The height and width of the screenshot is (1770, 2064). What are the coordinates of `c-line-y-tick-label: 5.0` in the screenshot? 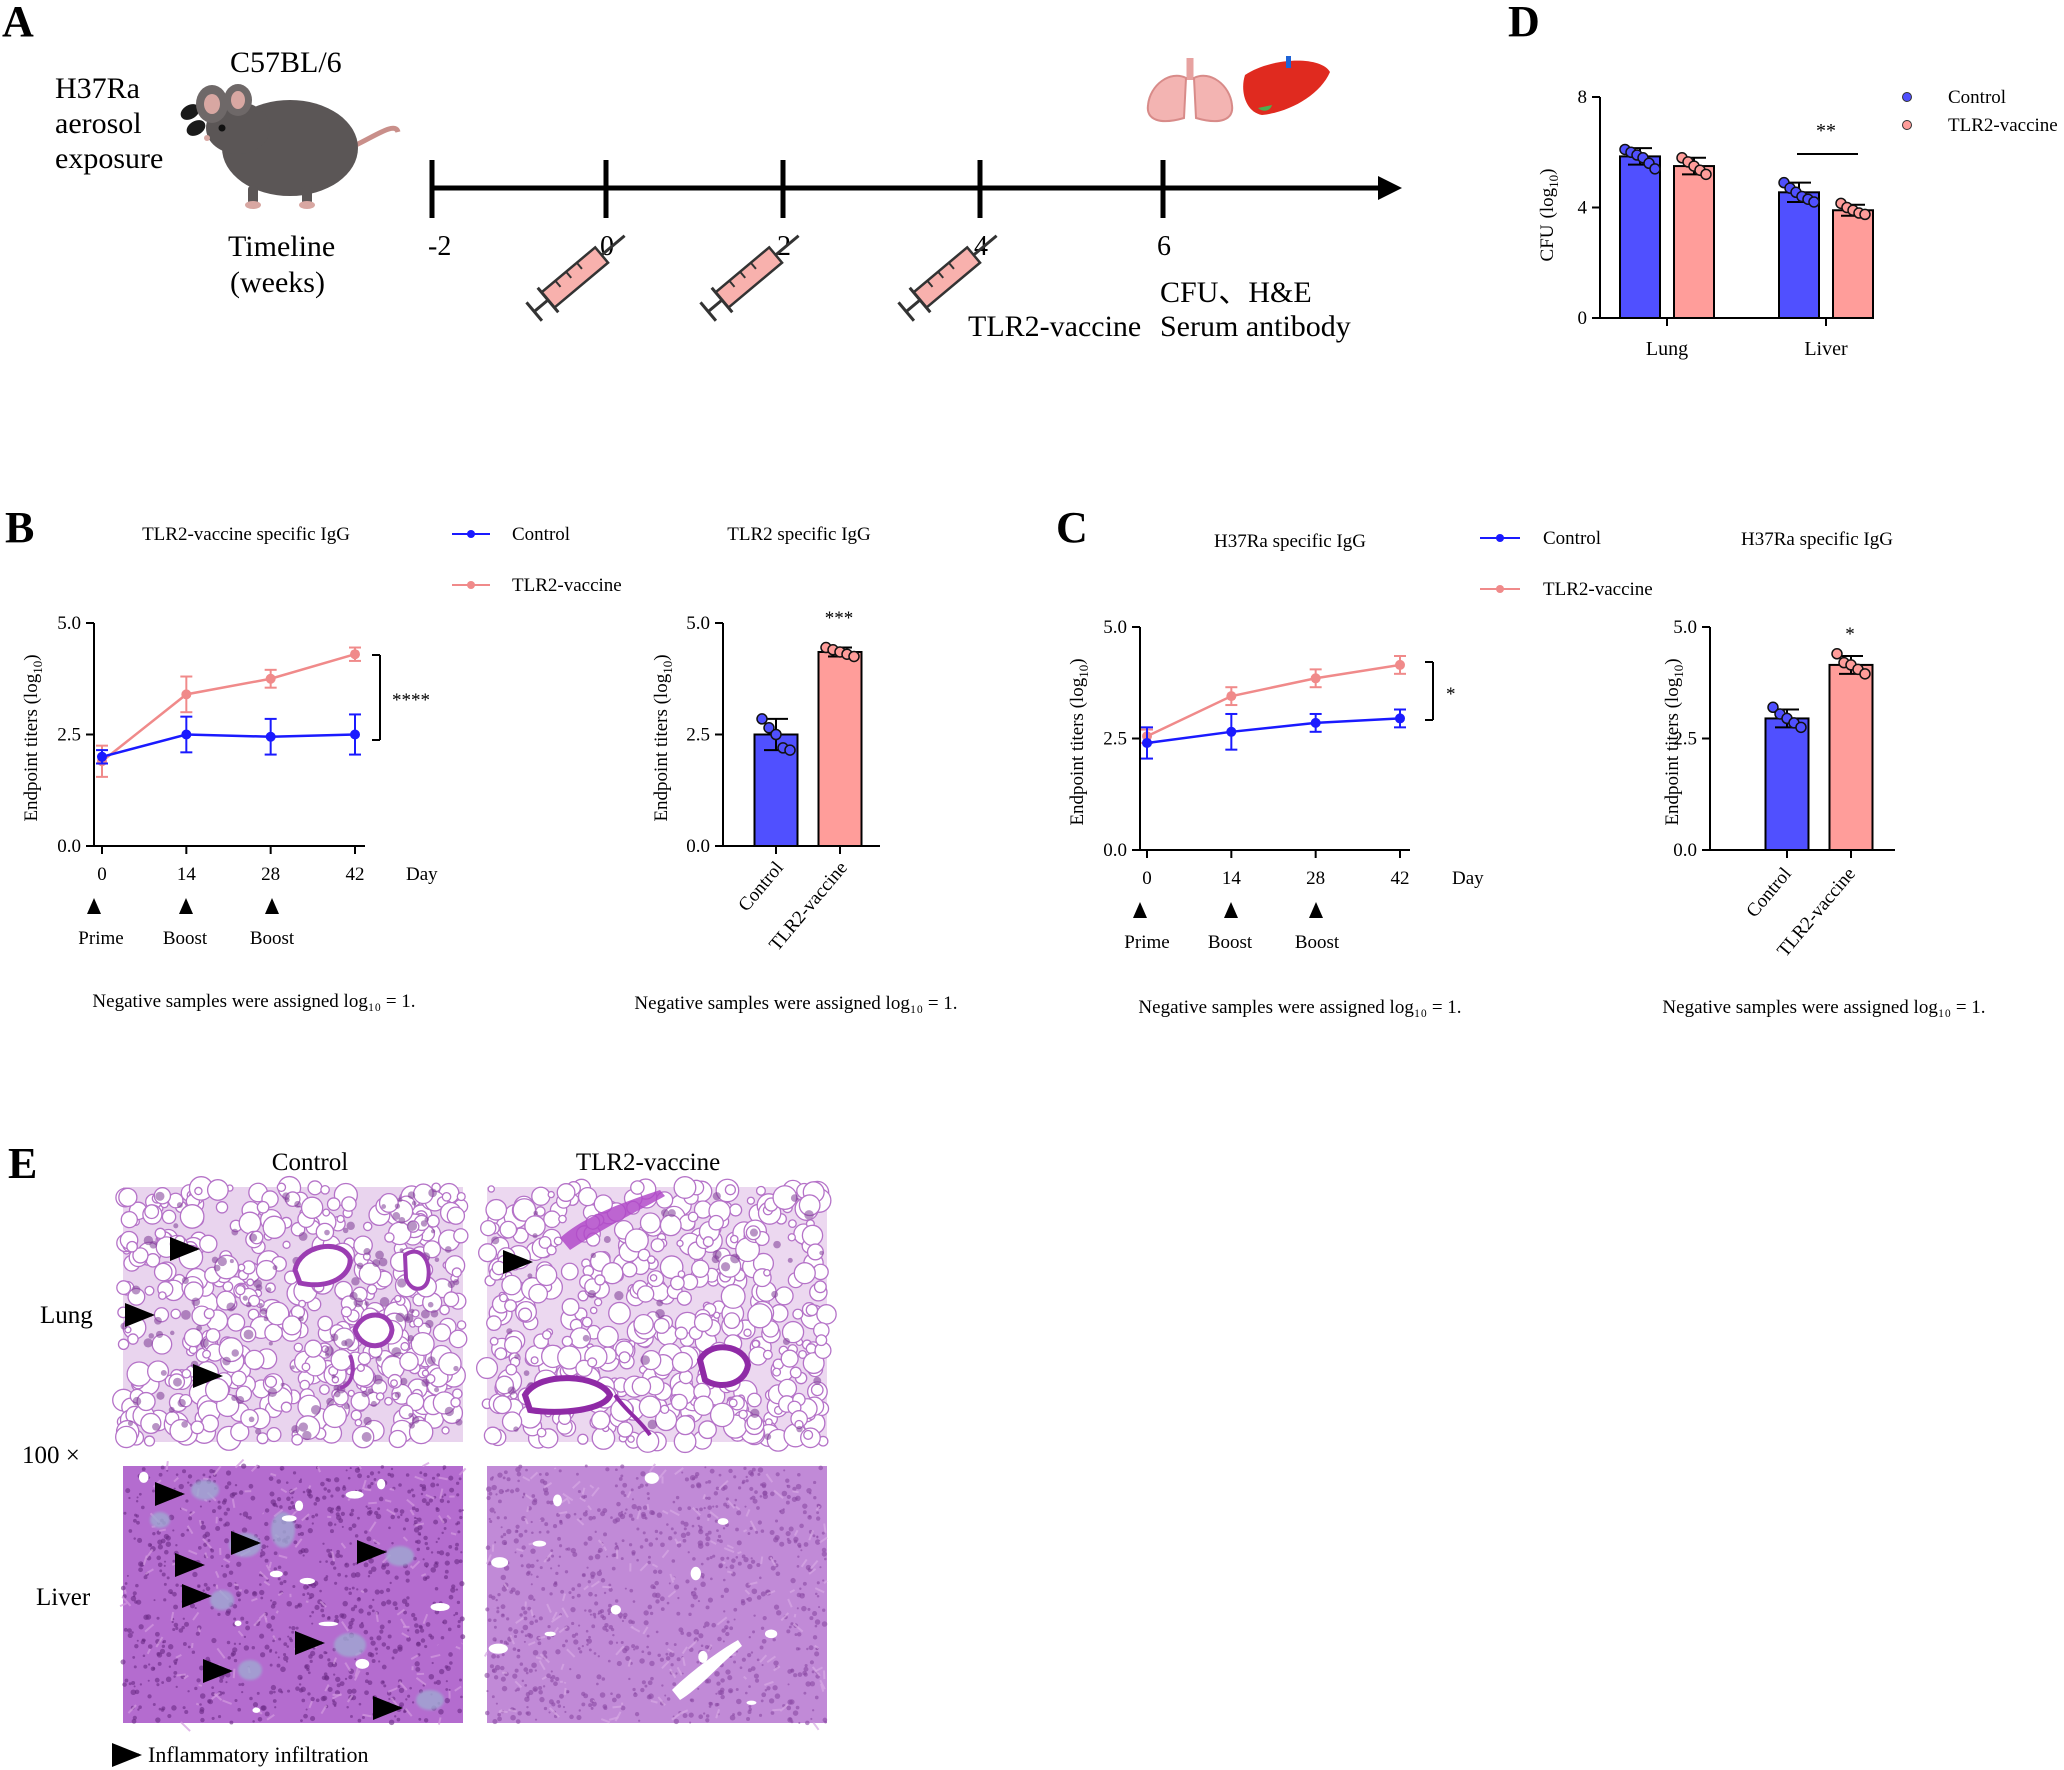 It's located at (1115, 627).